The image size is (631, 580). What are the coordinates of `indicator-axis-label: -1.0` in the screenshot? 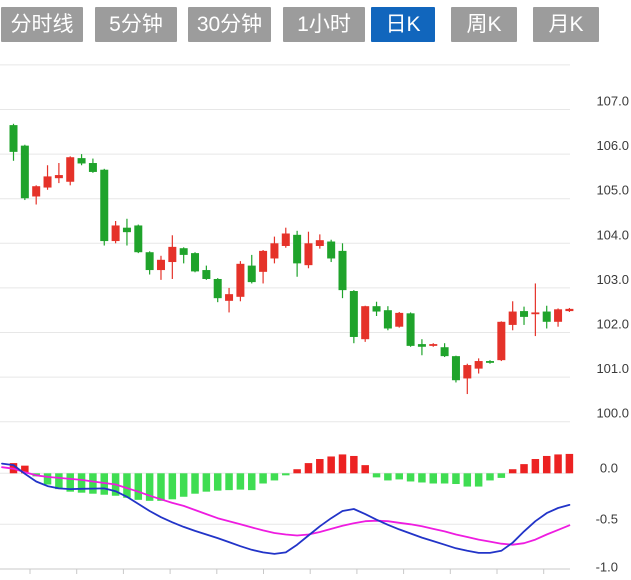 It's located at (607, 566).